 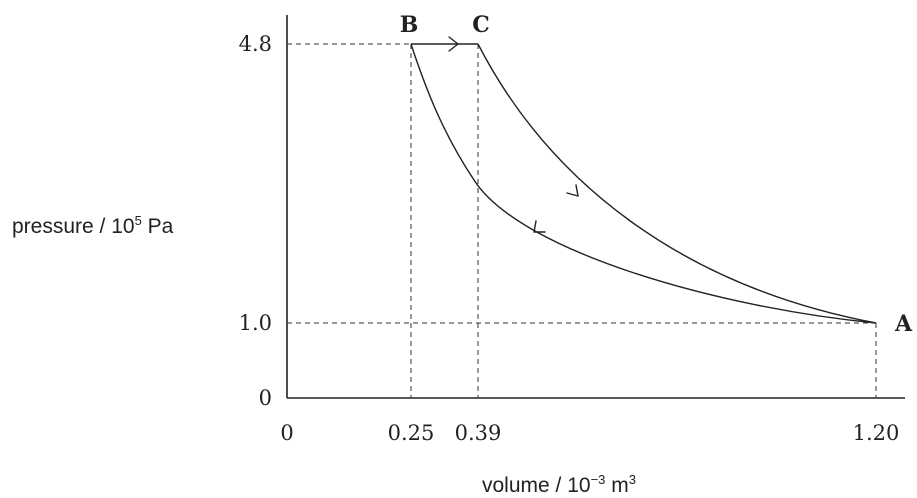 What do you see at coordinates (539, 226) in the screenshot?
I see `arrow-a-to-b` at bounding box center [539, 226].